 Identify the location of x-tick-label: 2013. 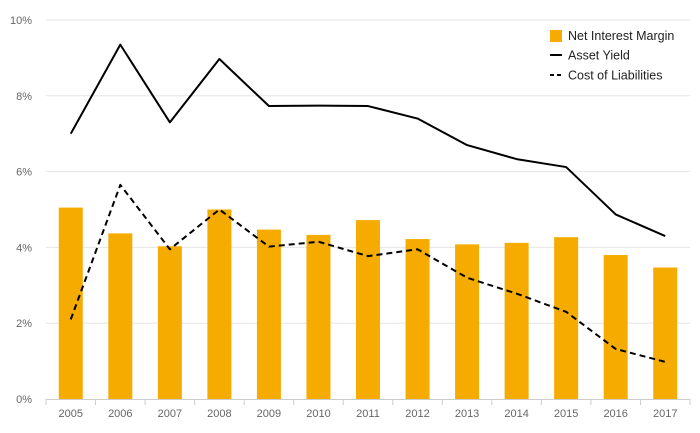
(467, 414).